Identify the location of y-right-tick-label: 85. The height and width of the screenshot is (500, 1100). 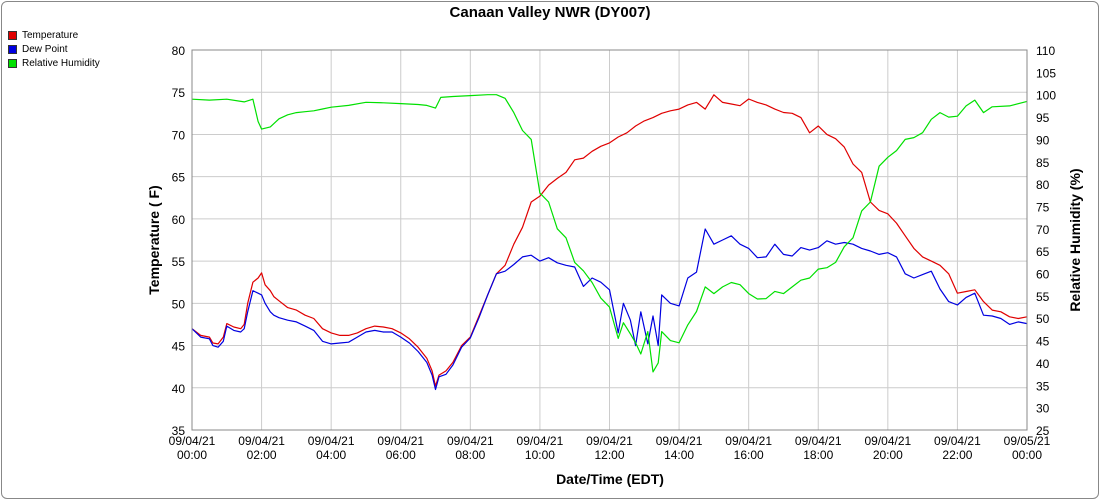
(1043, 163).